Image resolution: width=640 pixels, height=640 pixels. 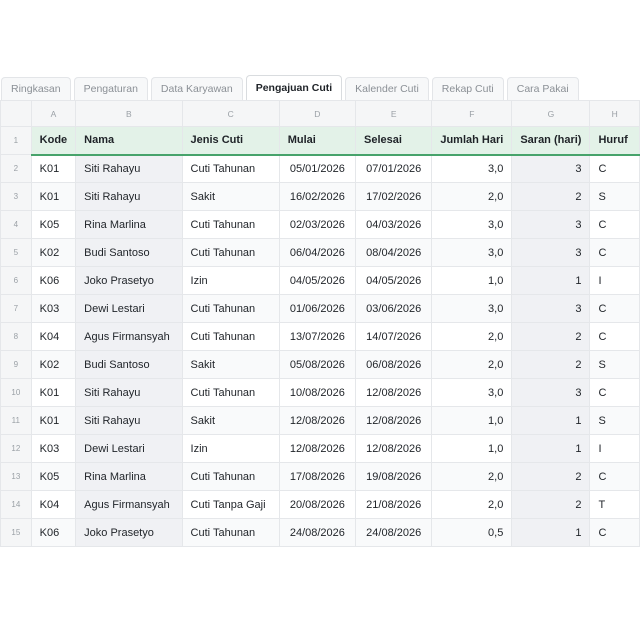 What do you see at coordinates (110, 88) in the screenshot?
I see `sheet-tab-pengaturan: Pengaturan` at bounding box center [110, 88].